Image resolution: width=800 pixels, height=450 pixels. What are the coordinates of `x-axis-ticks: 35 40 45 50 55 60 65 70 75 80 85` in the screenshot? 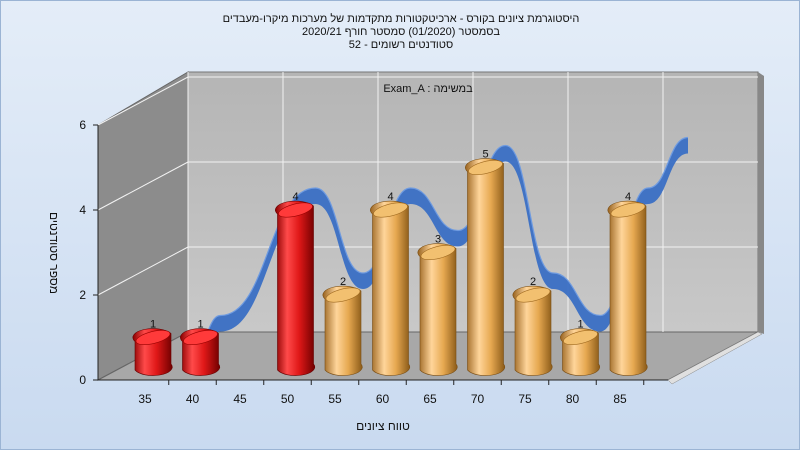 It's located at (391, 393).